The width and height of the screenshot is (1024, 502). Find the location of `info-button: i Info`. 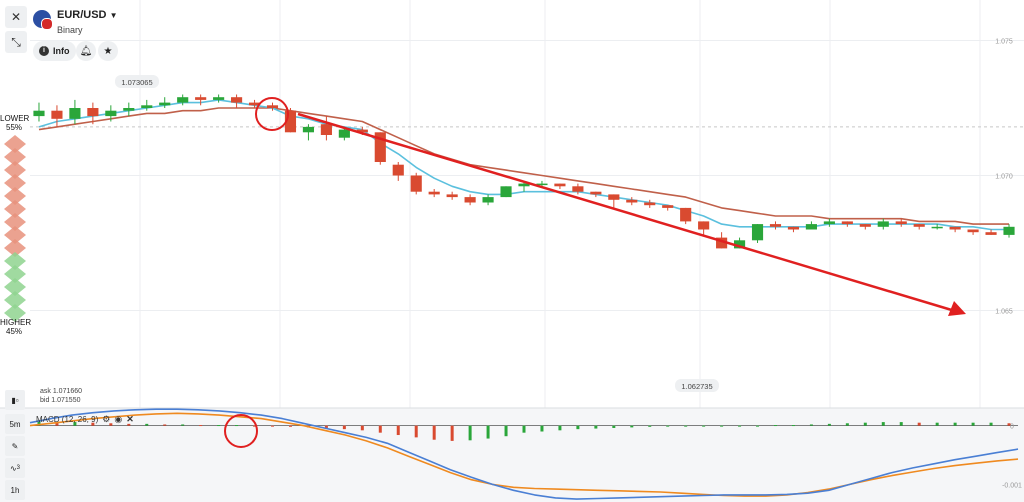

info-button: i Info is located at coordinates (54, 51).